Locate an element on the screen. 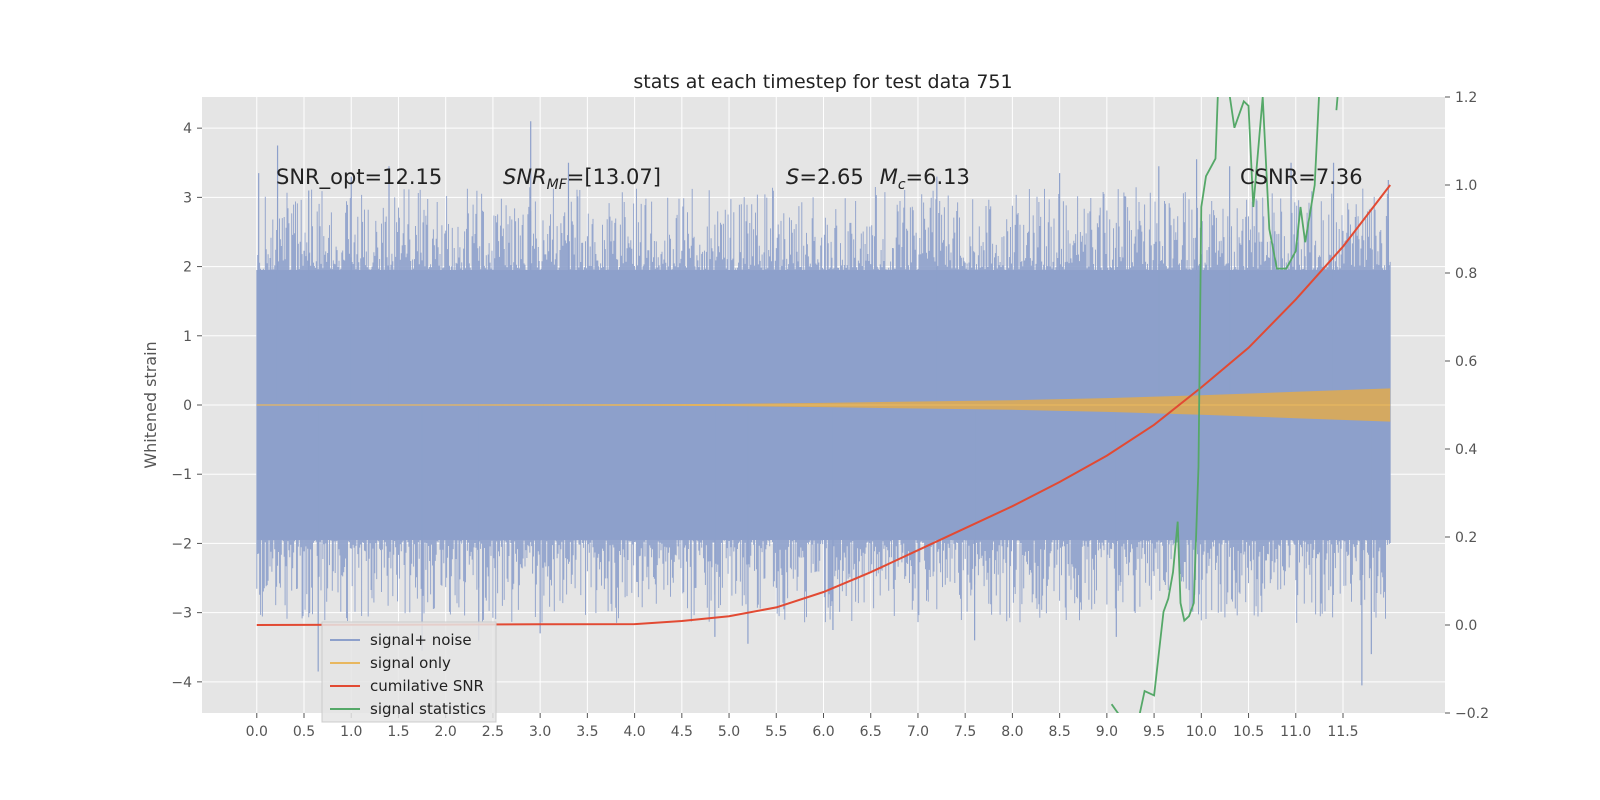 Image resolution: width=1600 pixels, height=800 pixels. x-tick-label-9: 4.5 is located at coordinates (682, 732).